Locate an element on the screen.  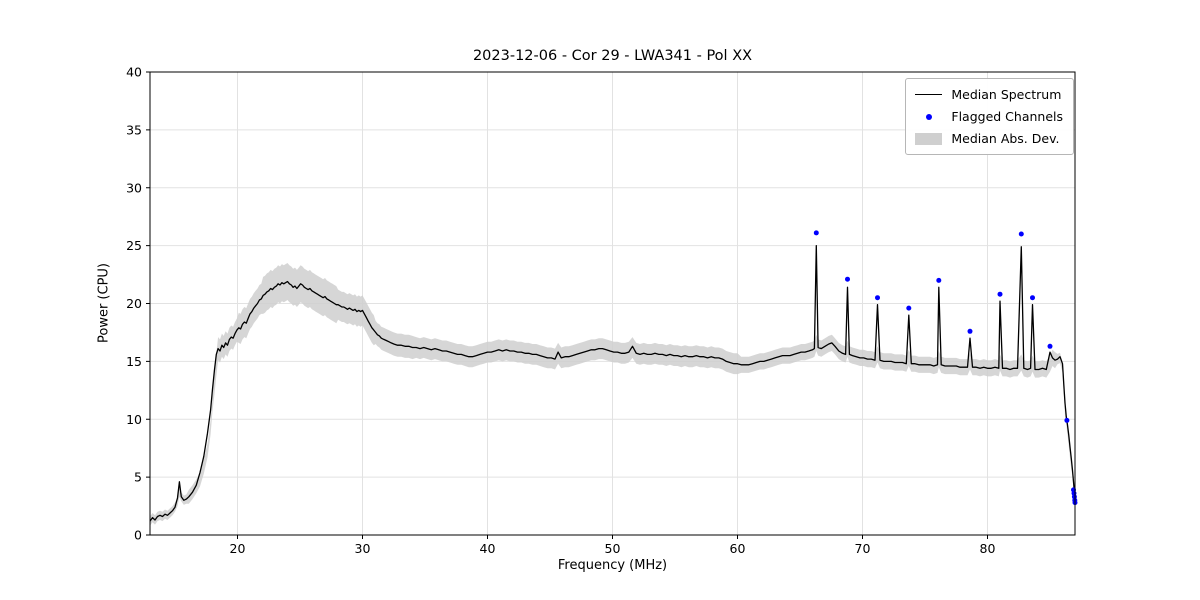
svg-text: 80 is located at coordinates (988, 548).